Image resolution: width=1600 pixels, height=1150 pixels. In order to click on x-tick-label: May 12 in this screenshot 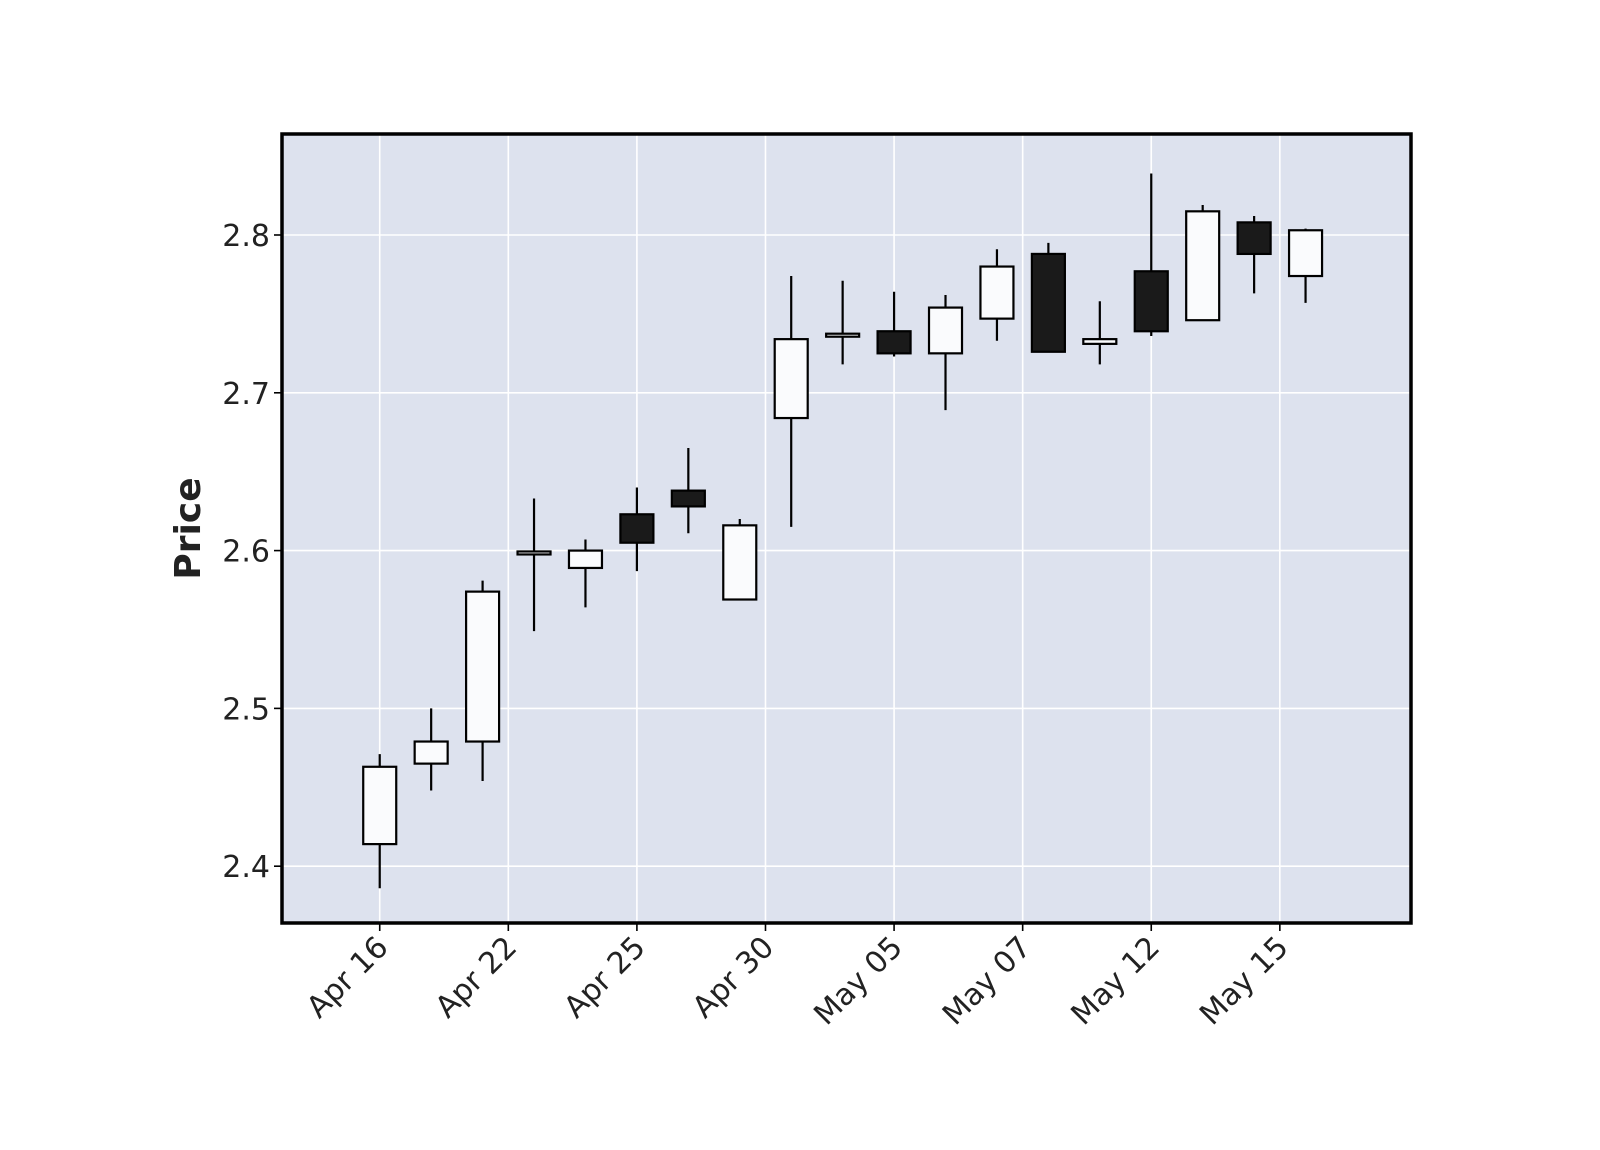, I will do `click(1116, 981)`.